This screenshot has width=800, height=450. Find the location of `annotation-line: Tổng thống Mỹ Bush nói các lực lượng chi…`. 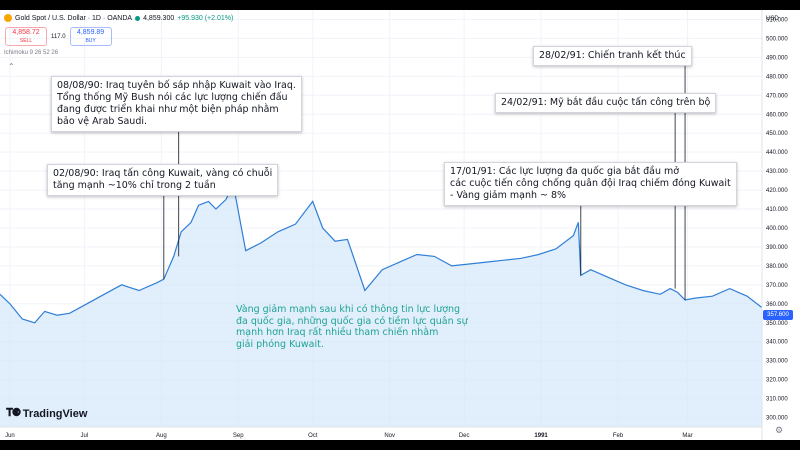

annotation-line: Tổng thống Mỹ Bush nói các lực lượng chi… is located at coordinates (172, 97).